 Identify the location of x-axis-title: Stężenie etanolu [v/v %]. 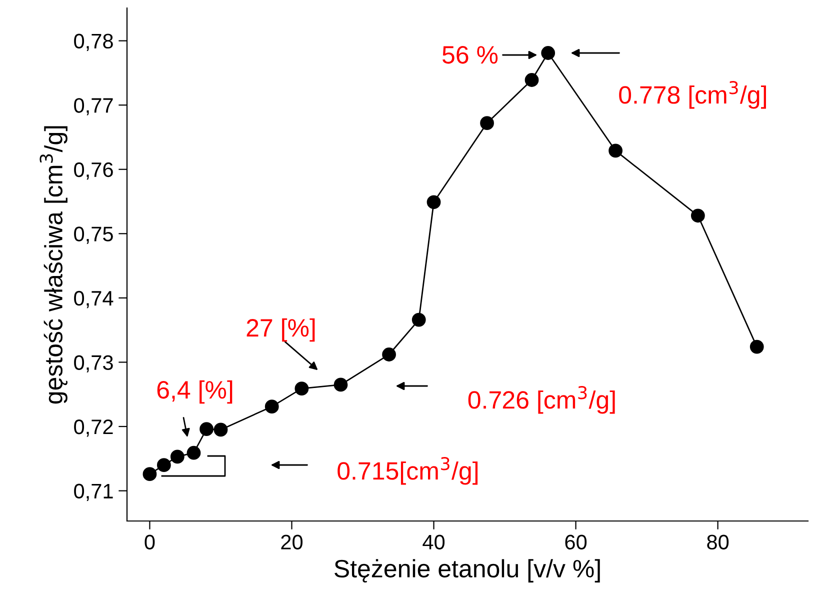
(467, 570).